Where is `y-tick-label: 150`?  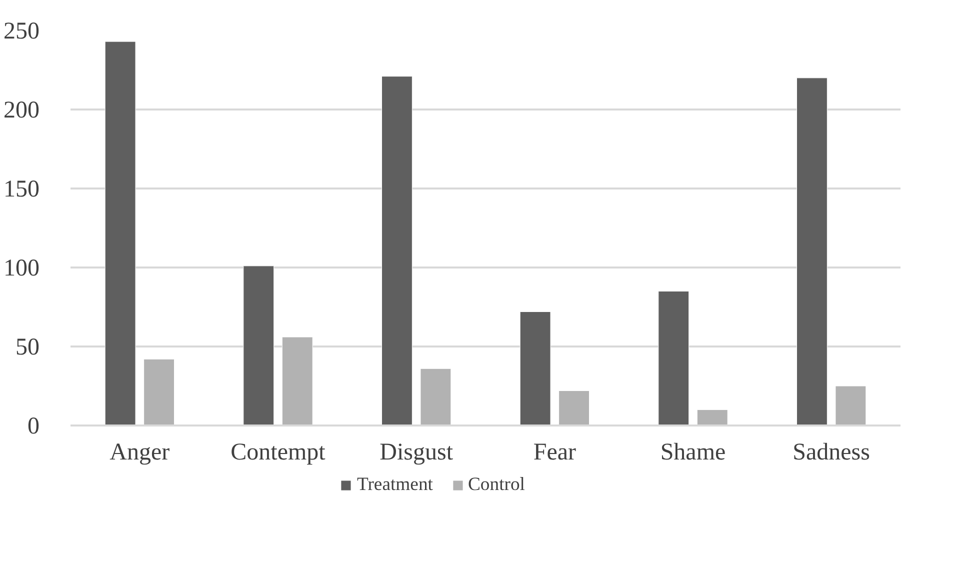
y-tick-label: 150 is located at coordinates (22, 189).